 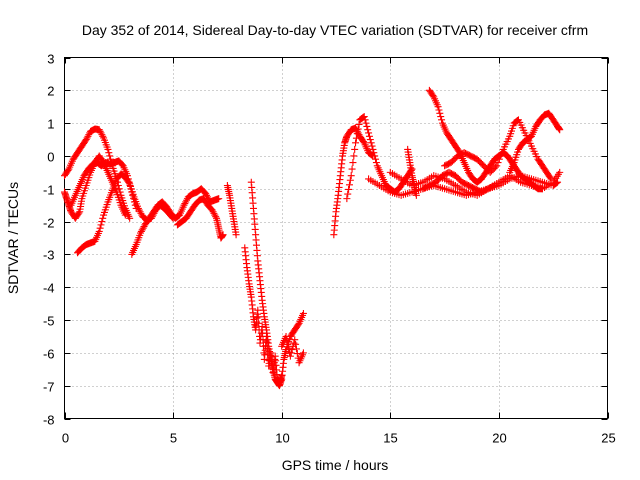 I want to click on y-tick-label: -5, so click(x=49, y=321).